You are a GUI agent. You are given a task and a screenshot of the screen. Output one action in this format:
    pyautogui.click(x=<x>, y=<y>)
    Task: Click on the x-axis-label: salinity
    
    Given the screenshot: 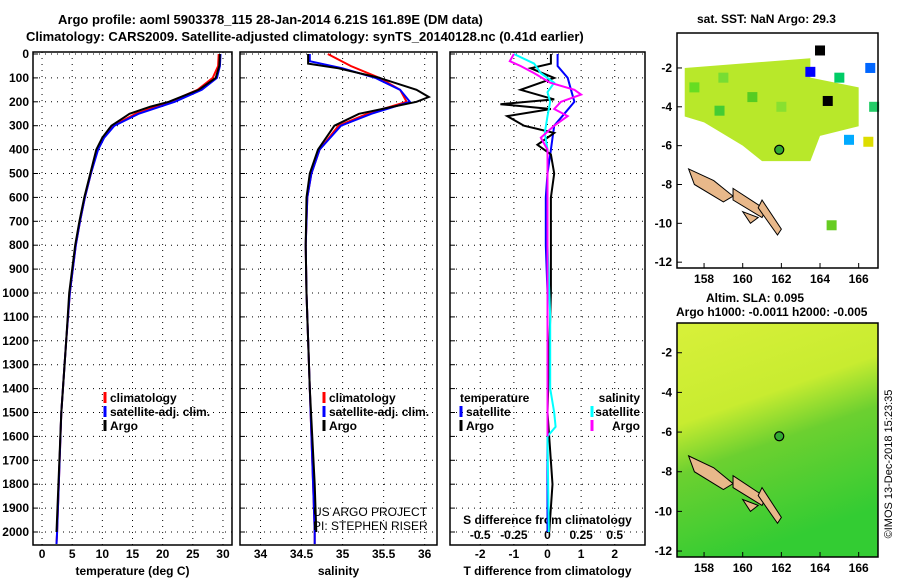 What is the action you would take?
    pyautogui.click(x=339, y=571)
    